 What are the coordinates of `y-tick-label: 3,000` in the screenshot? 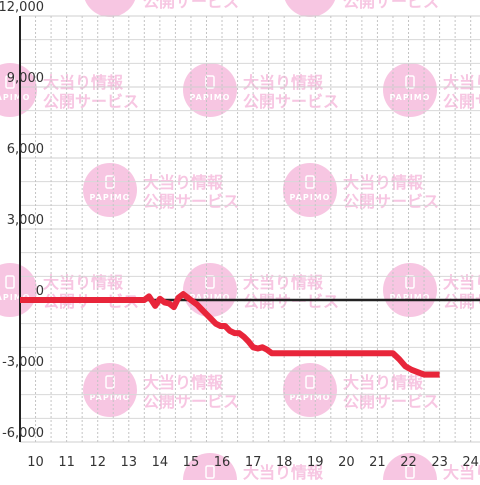 It's located at (25, 220).